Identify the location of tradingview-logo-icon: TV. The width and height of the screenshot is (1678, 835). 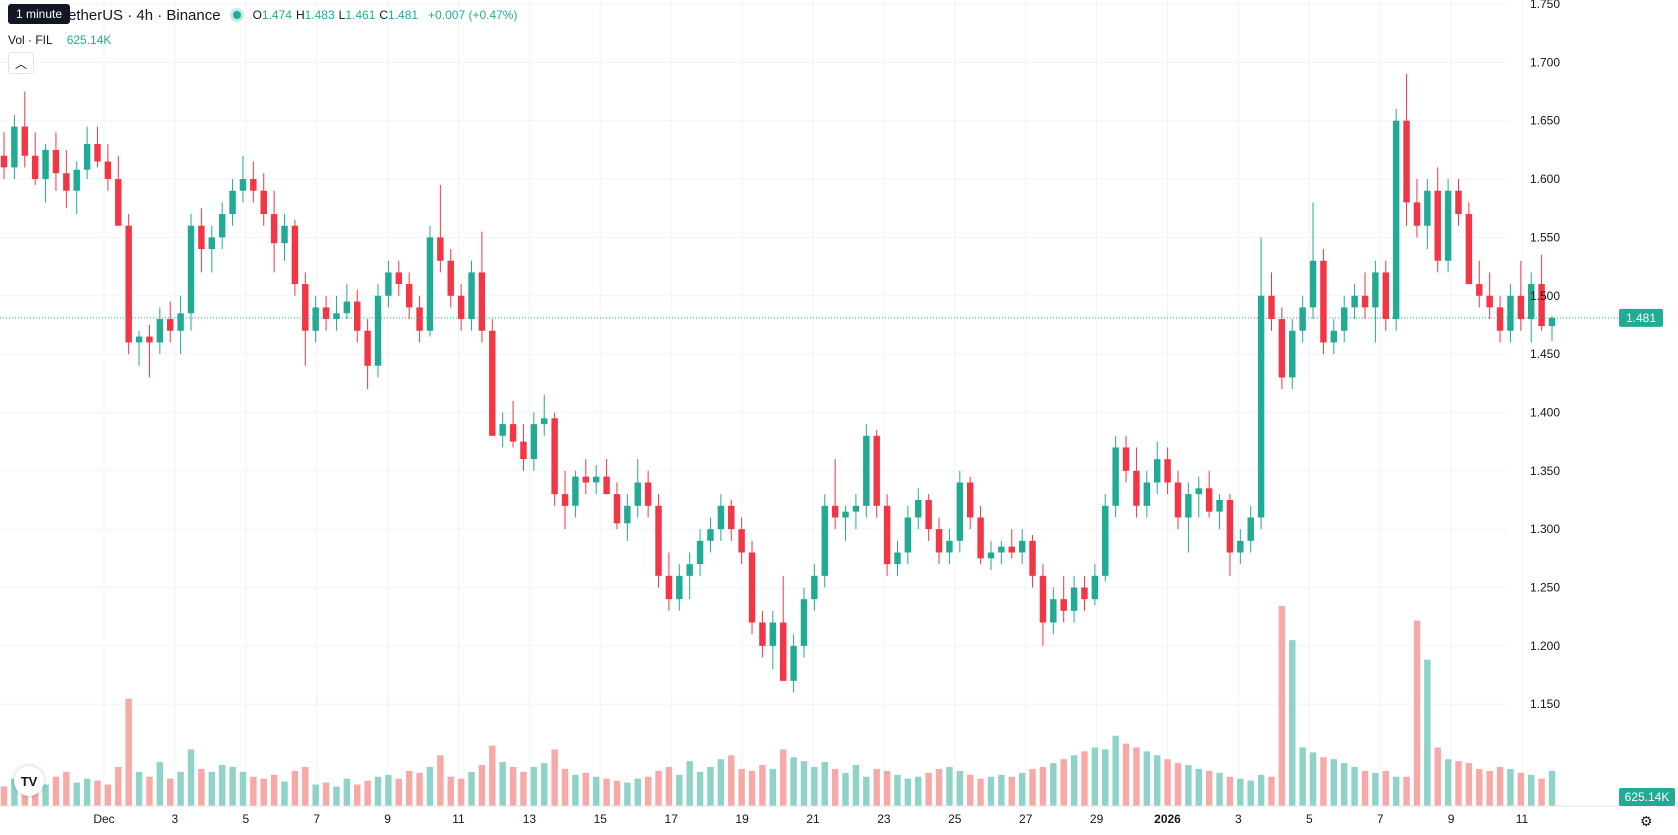
(29, 781).